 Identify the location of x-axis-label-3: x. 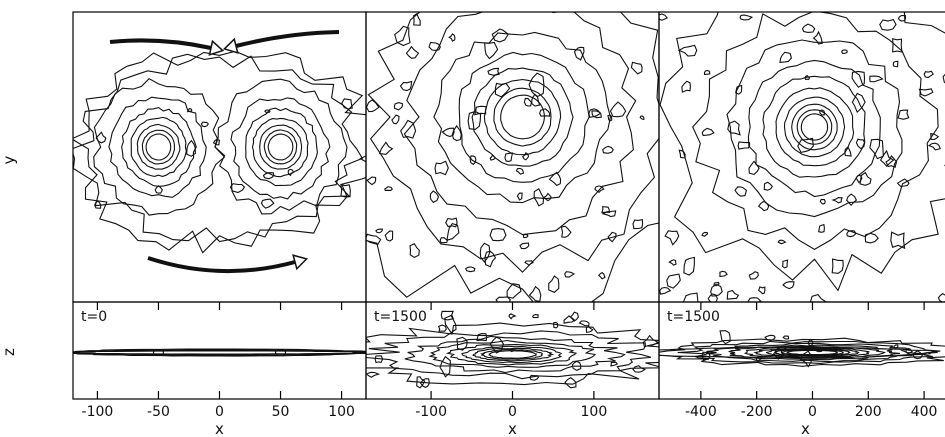
(805, 428).